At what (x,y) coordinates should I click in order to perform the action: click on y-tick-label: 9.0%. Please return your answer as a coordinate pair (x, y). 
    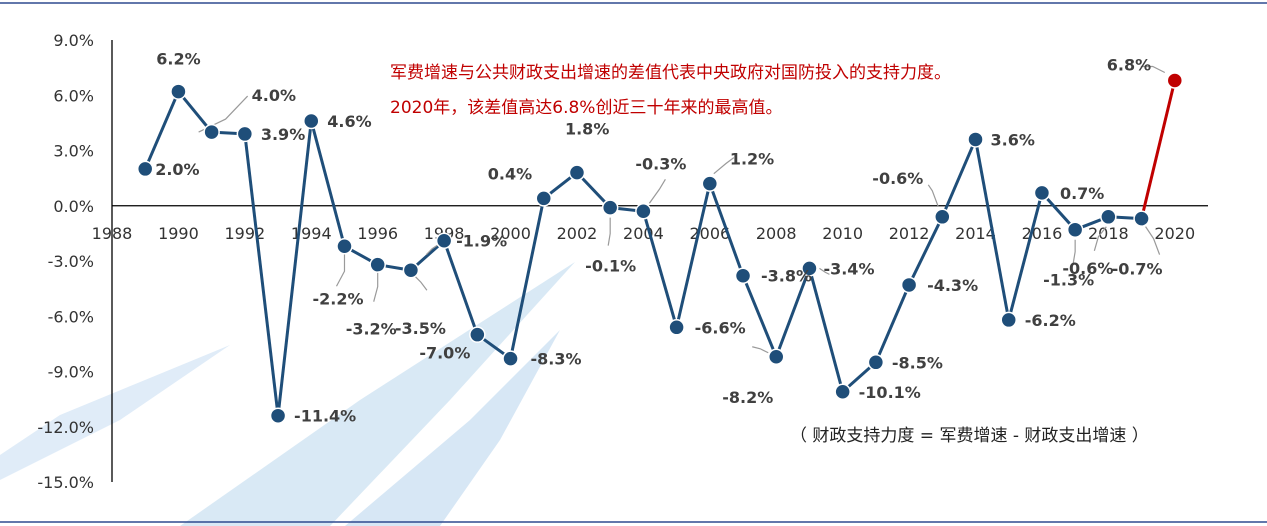
    Looking at the image, I should click on (73, 40).